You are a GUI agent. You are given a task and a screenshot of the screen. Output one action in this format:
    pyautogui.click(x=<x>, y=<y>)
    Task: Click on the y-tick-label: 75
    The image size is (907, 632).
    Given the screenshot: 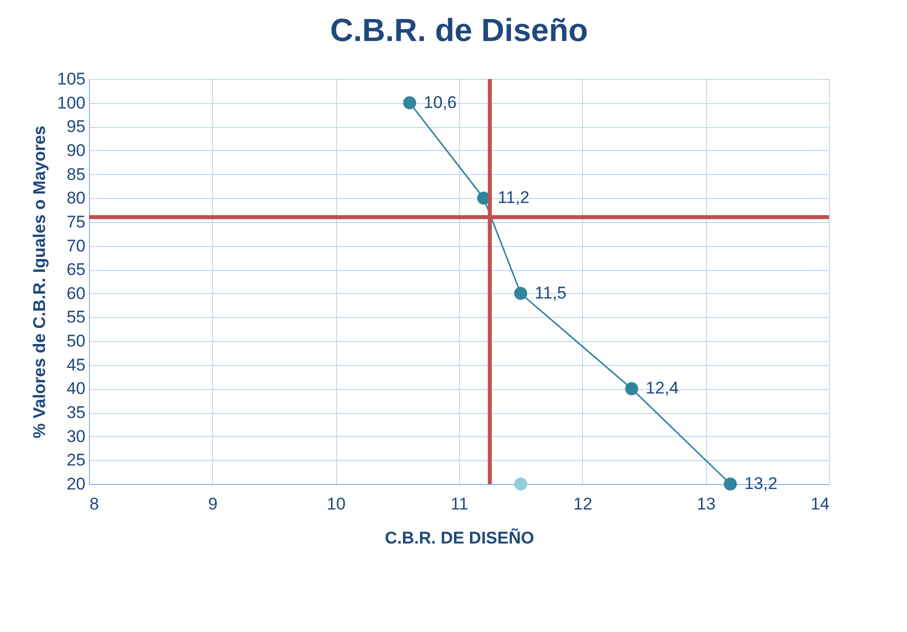 What is the action you would take?
    pyautogui.click(x=76, y=222)
    